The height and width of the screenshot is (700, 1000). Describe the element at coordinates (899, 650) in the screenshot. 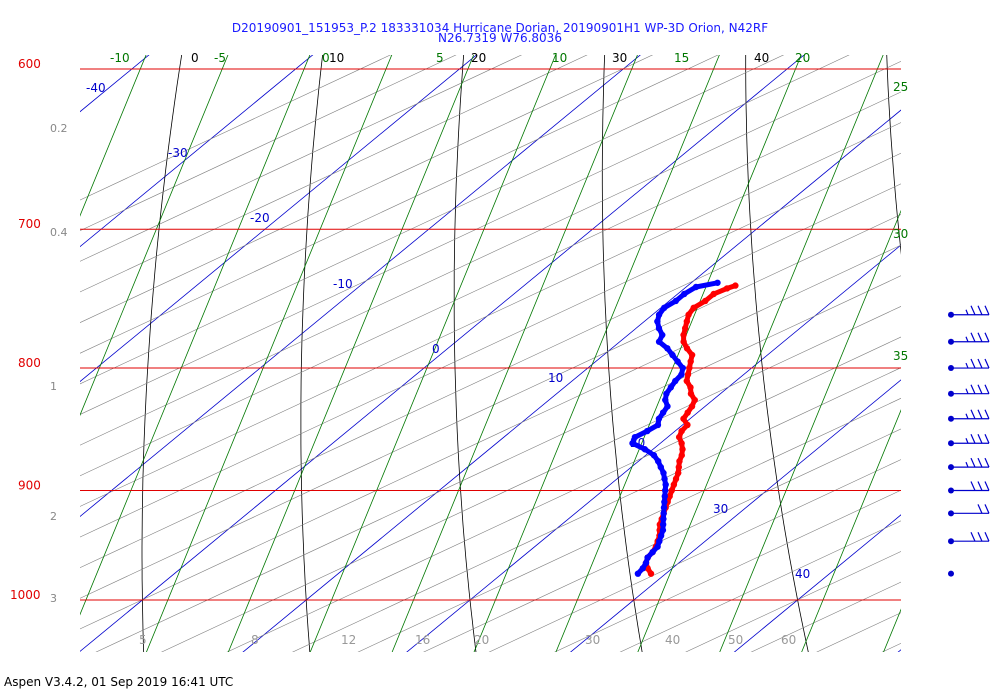

I see `isotherm-line` at that location.